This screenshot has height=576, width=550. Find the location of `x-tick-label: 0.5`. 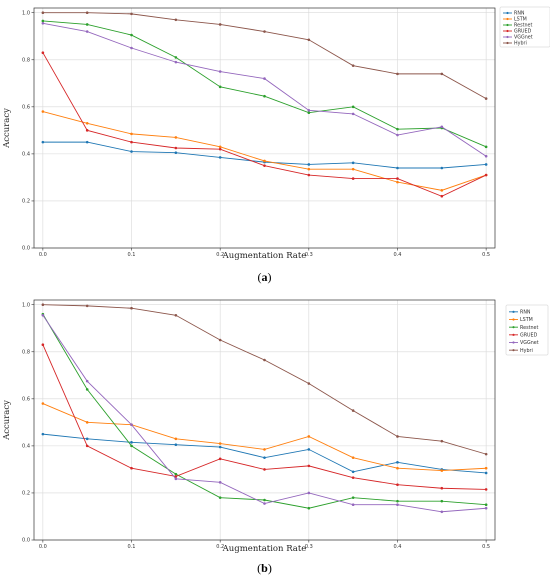

x-tick-label: 0.5 is located at coordinates (486, 255).